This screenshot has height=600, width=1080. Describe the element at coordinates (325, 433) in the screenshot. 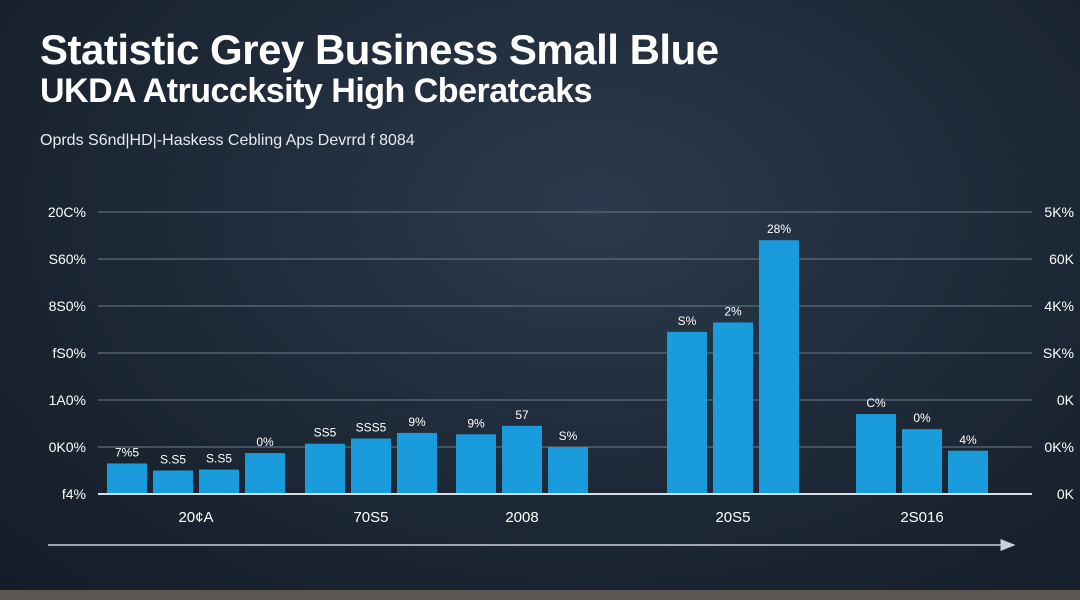

I see `bar-value-label: SS5` at that location.